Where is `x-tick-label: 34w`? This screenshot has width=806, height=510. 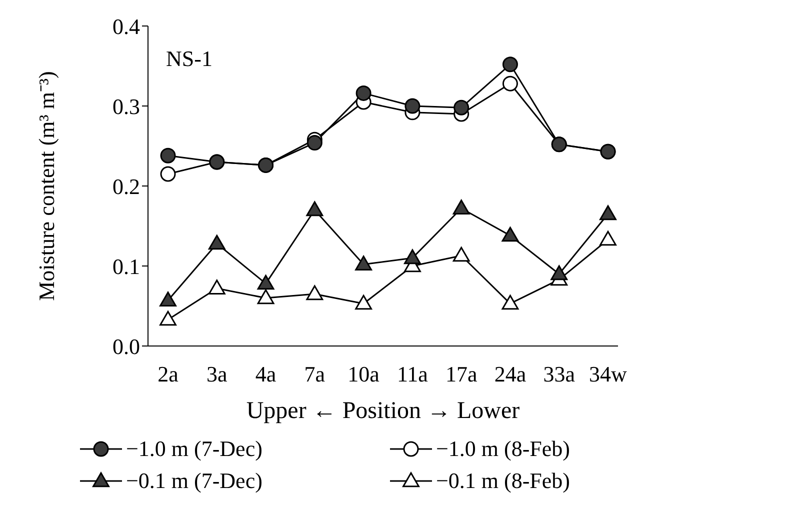
x-tick-label: 34w is located at coordinates (608, 374).